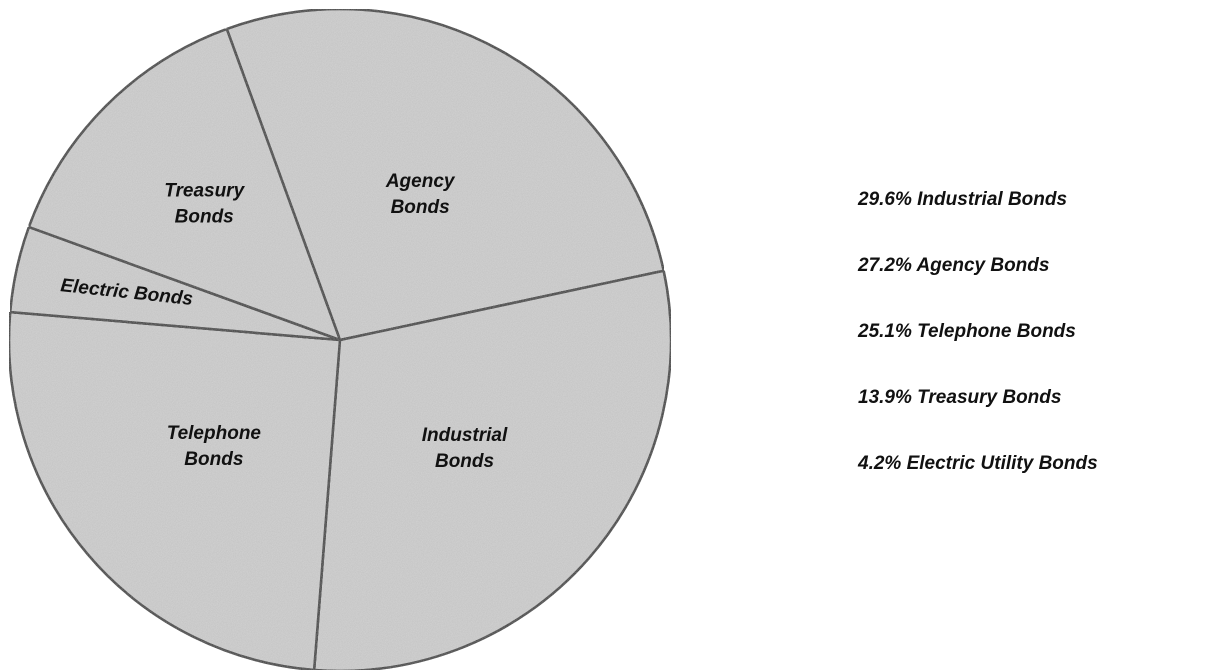 The height and width of the screenshot is (670, 1209). What do you see at coordinates (420, 181) in the screenshot?
I see `slice-label: Agency` at bounding box center [420, 181].